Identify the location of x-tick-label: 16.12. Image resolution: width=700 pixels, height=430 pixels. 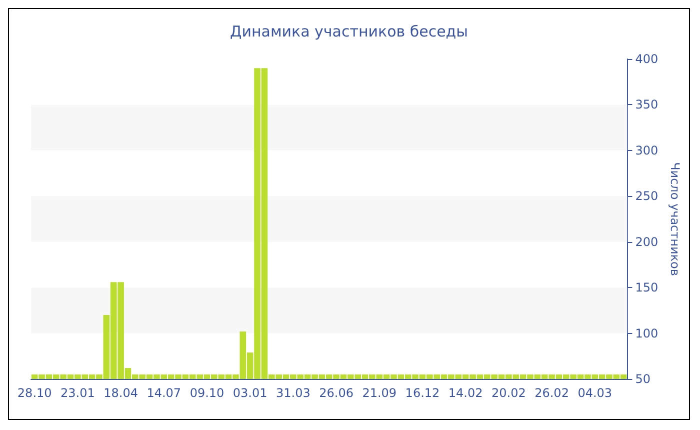
(422, 393).